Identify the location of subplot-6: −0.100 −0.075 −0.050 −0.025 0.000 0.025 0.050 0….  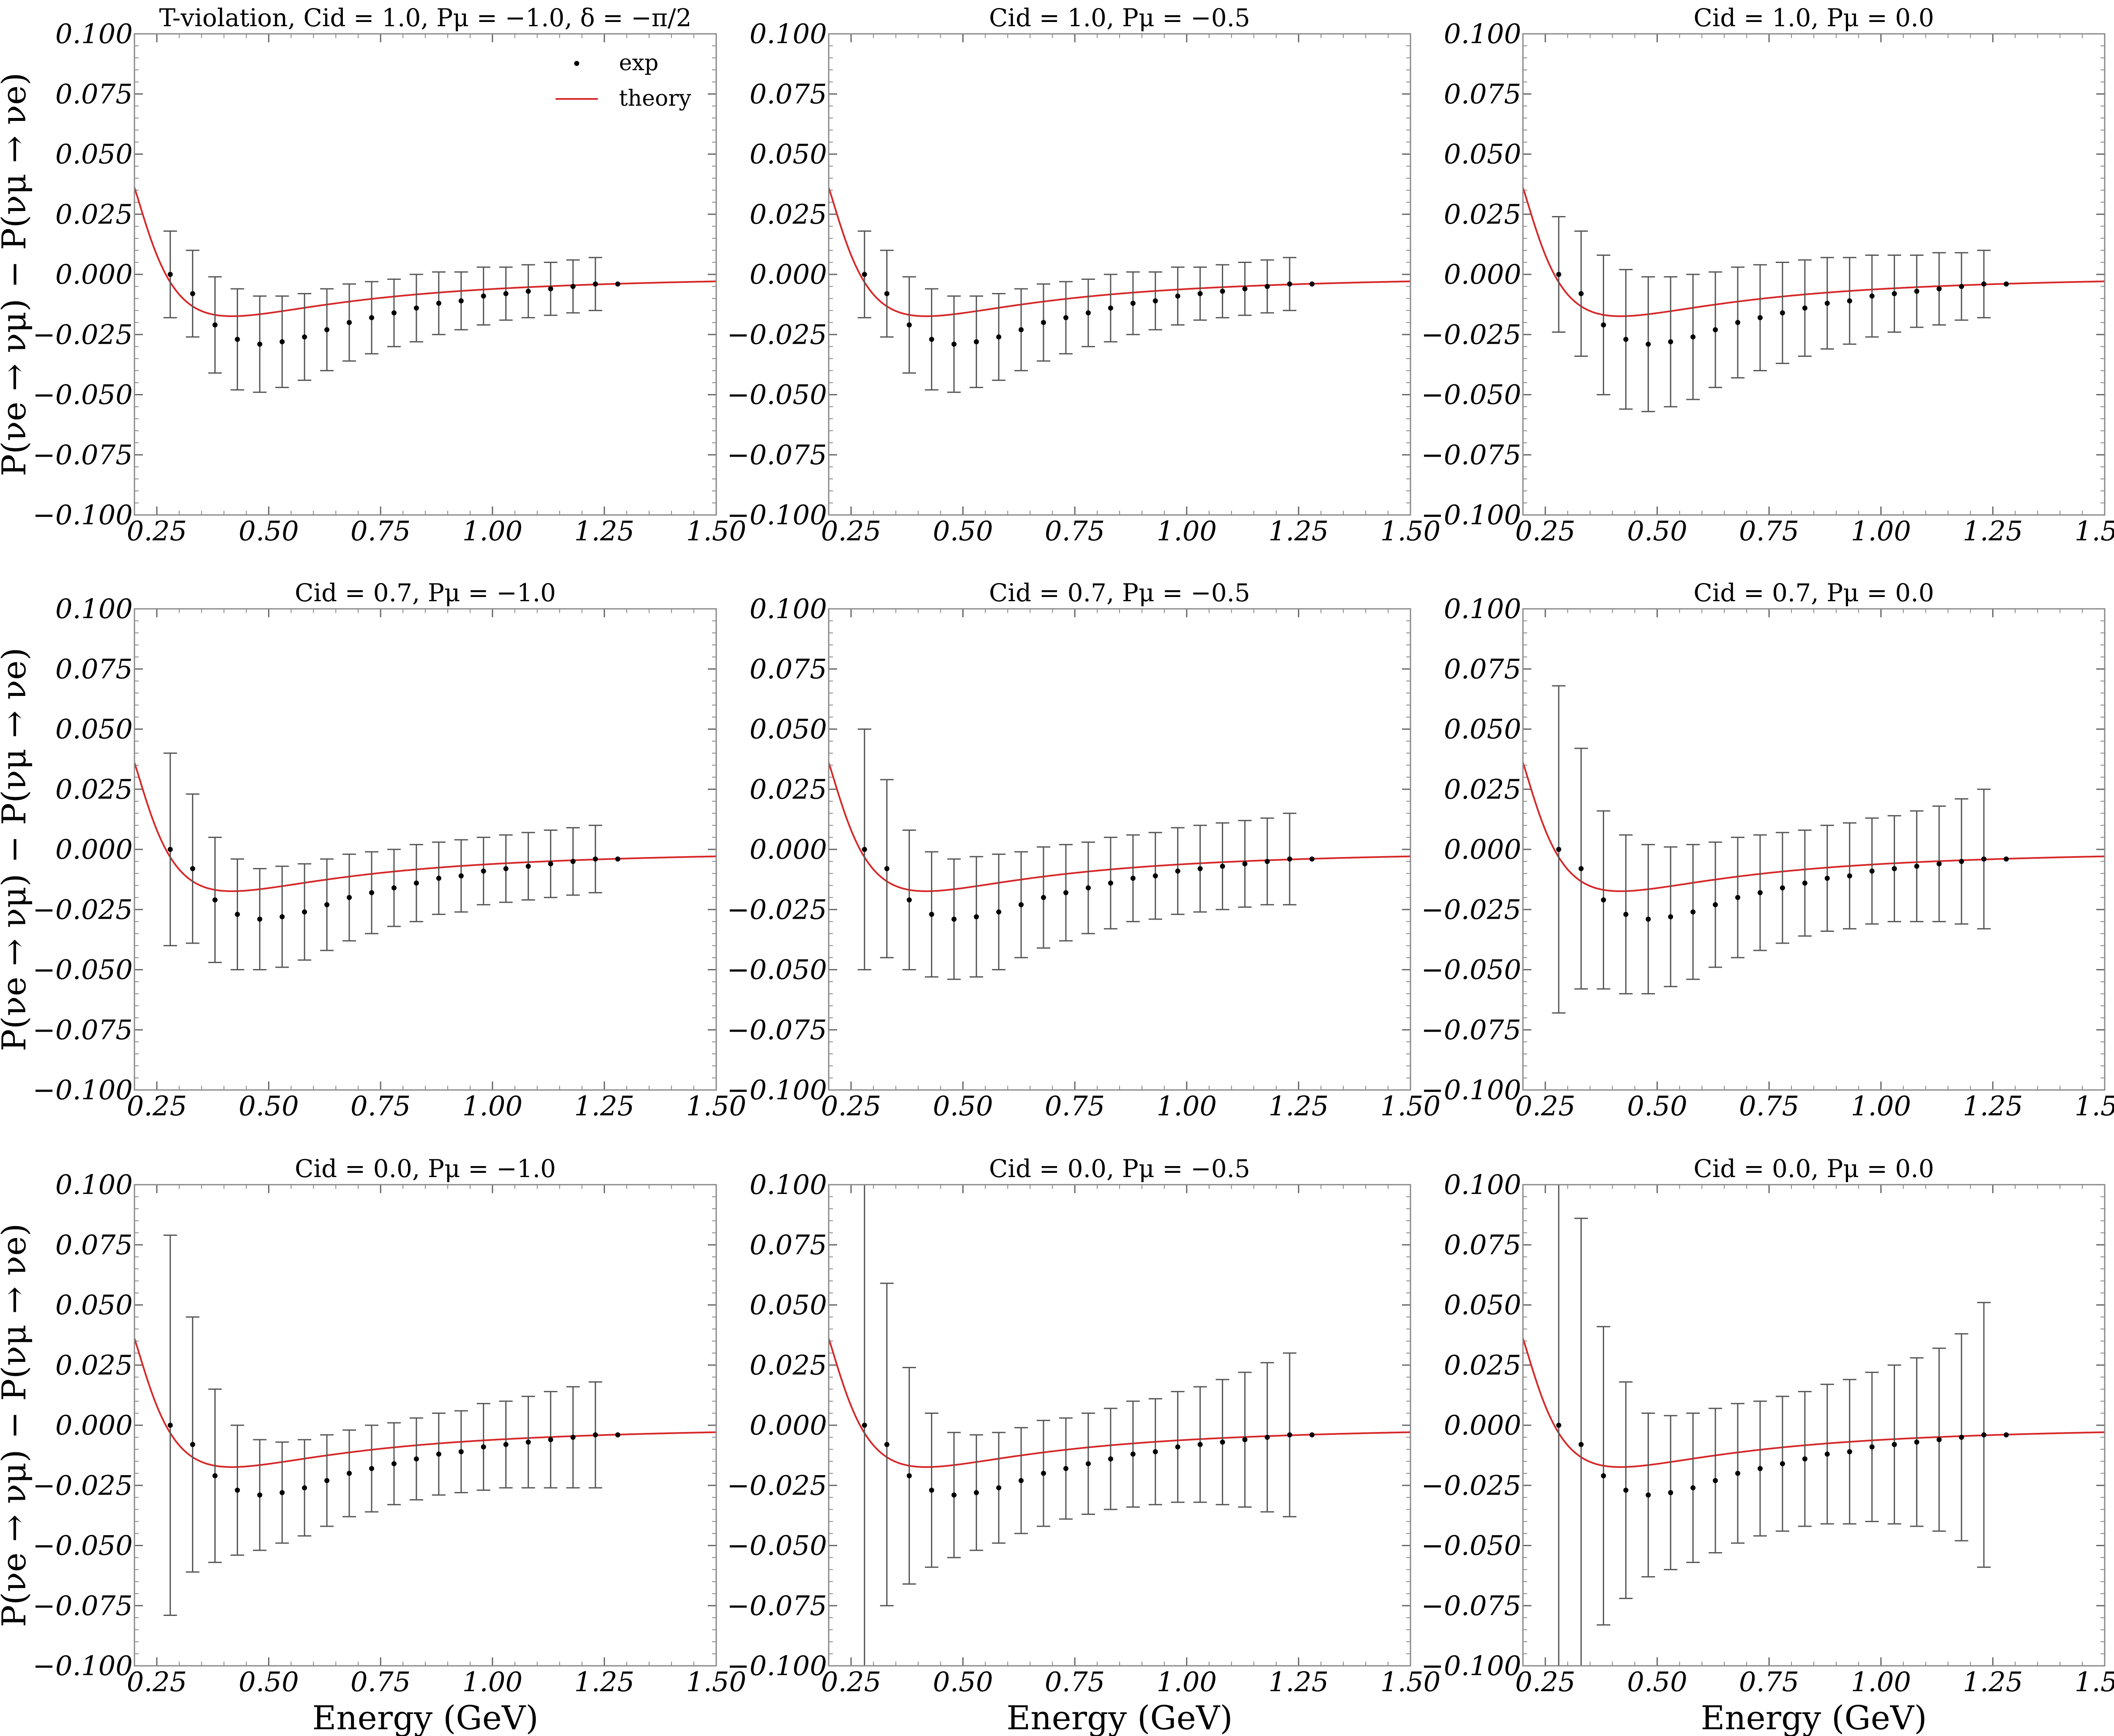
(1767, 850).